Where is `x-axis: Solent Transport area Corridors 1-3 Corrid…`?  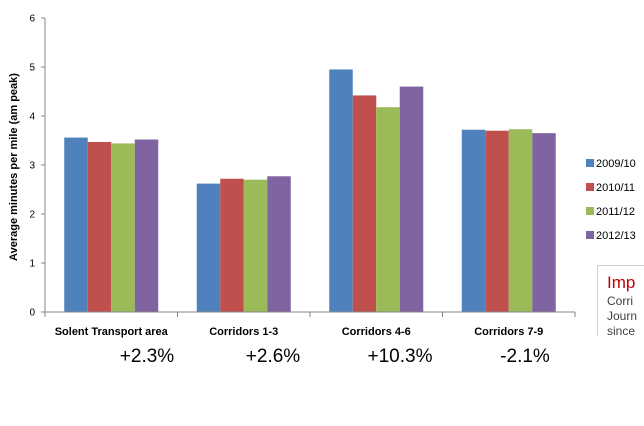 x-axis: Solent Transport area Corridors 1-3 Corrid… is located at coordinates (310, 324).